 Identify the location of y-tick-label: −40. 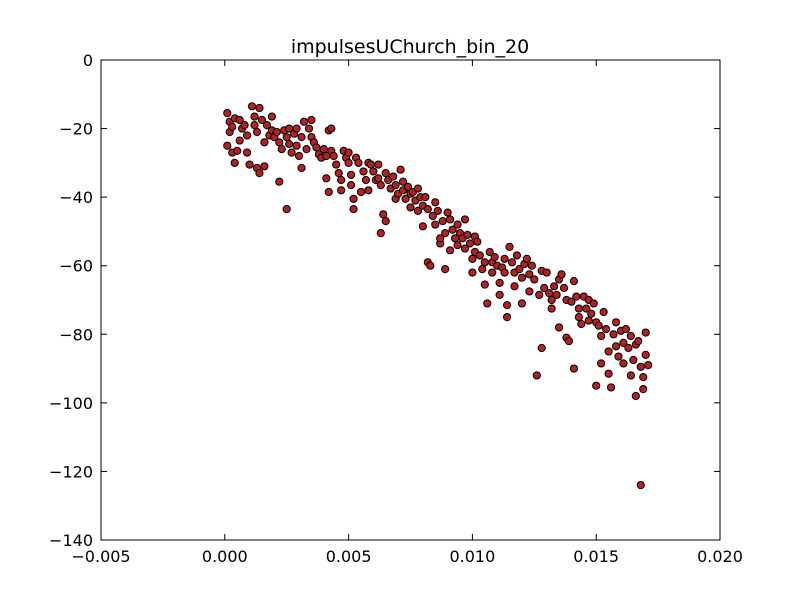
(76, 197).